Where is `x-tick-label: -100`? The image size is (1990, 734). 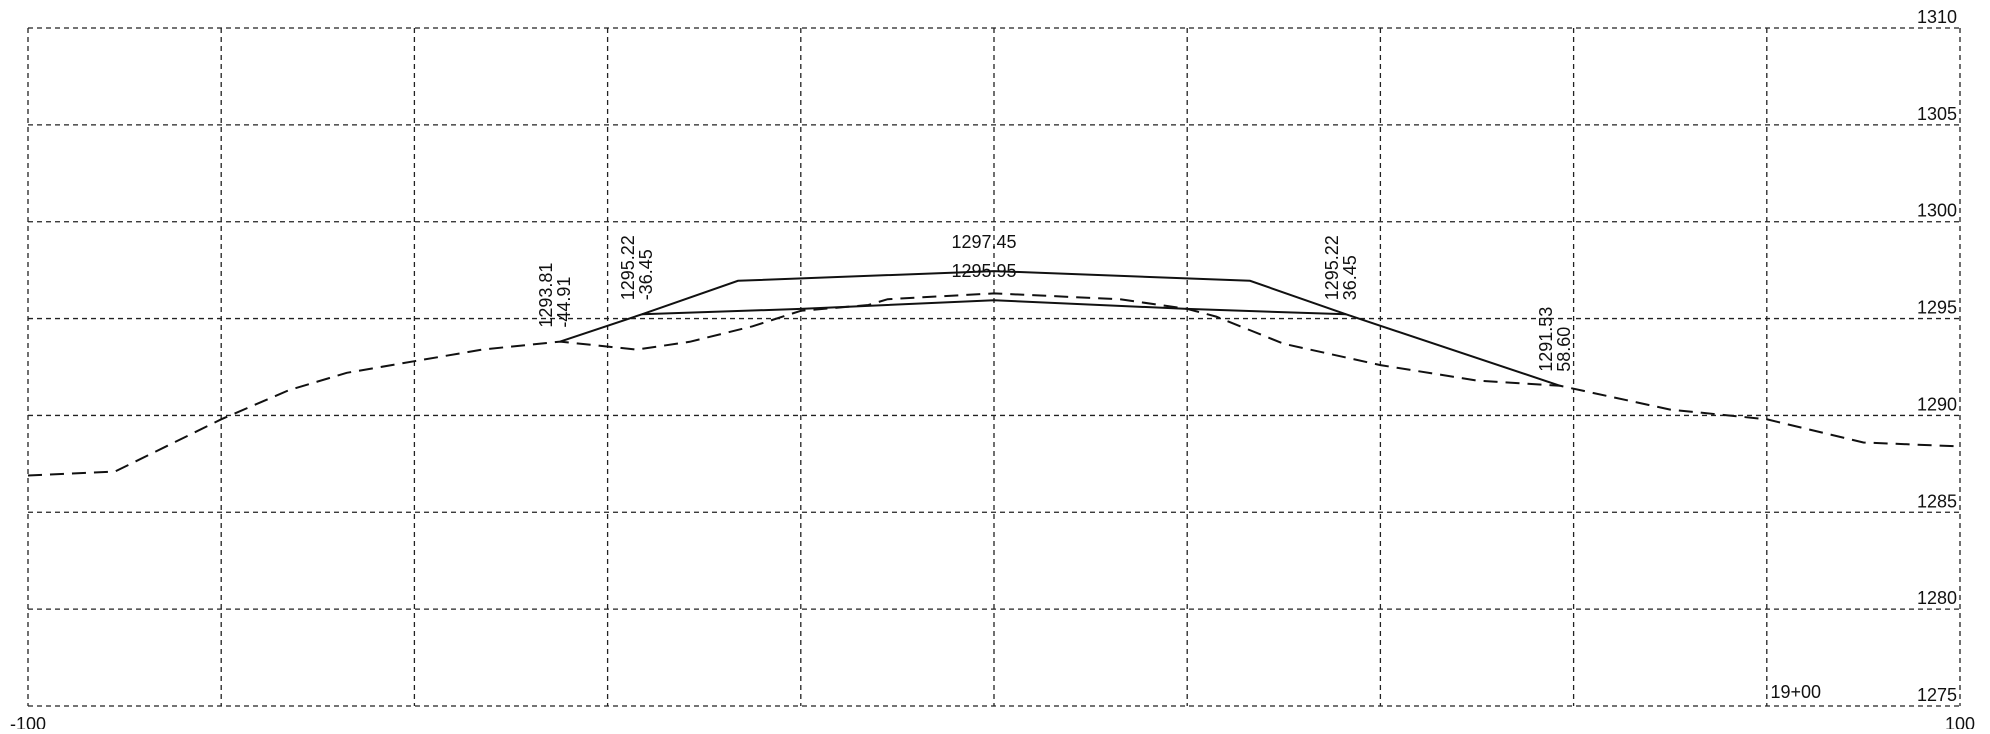
x-tick-label: -100 is located at coordinates (28, 721).